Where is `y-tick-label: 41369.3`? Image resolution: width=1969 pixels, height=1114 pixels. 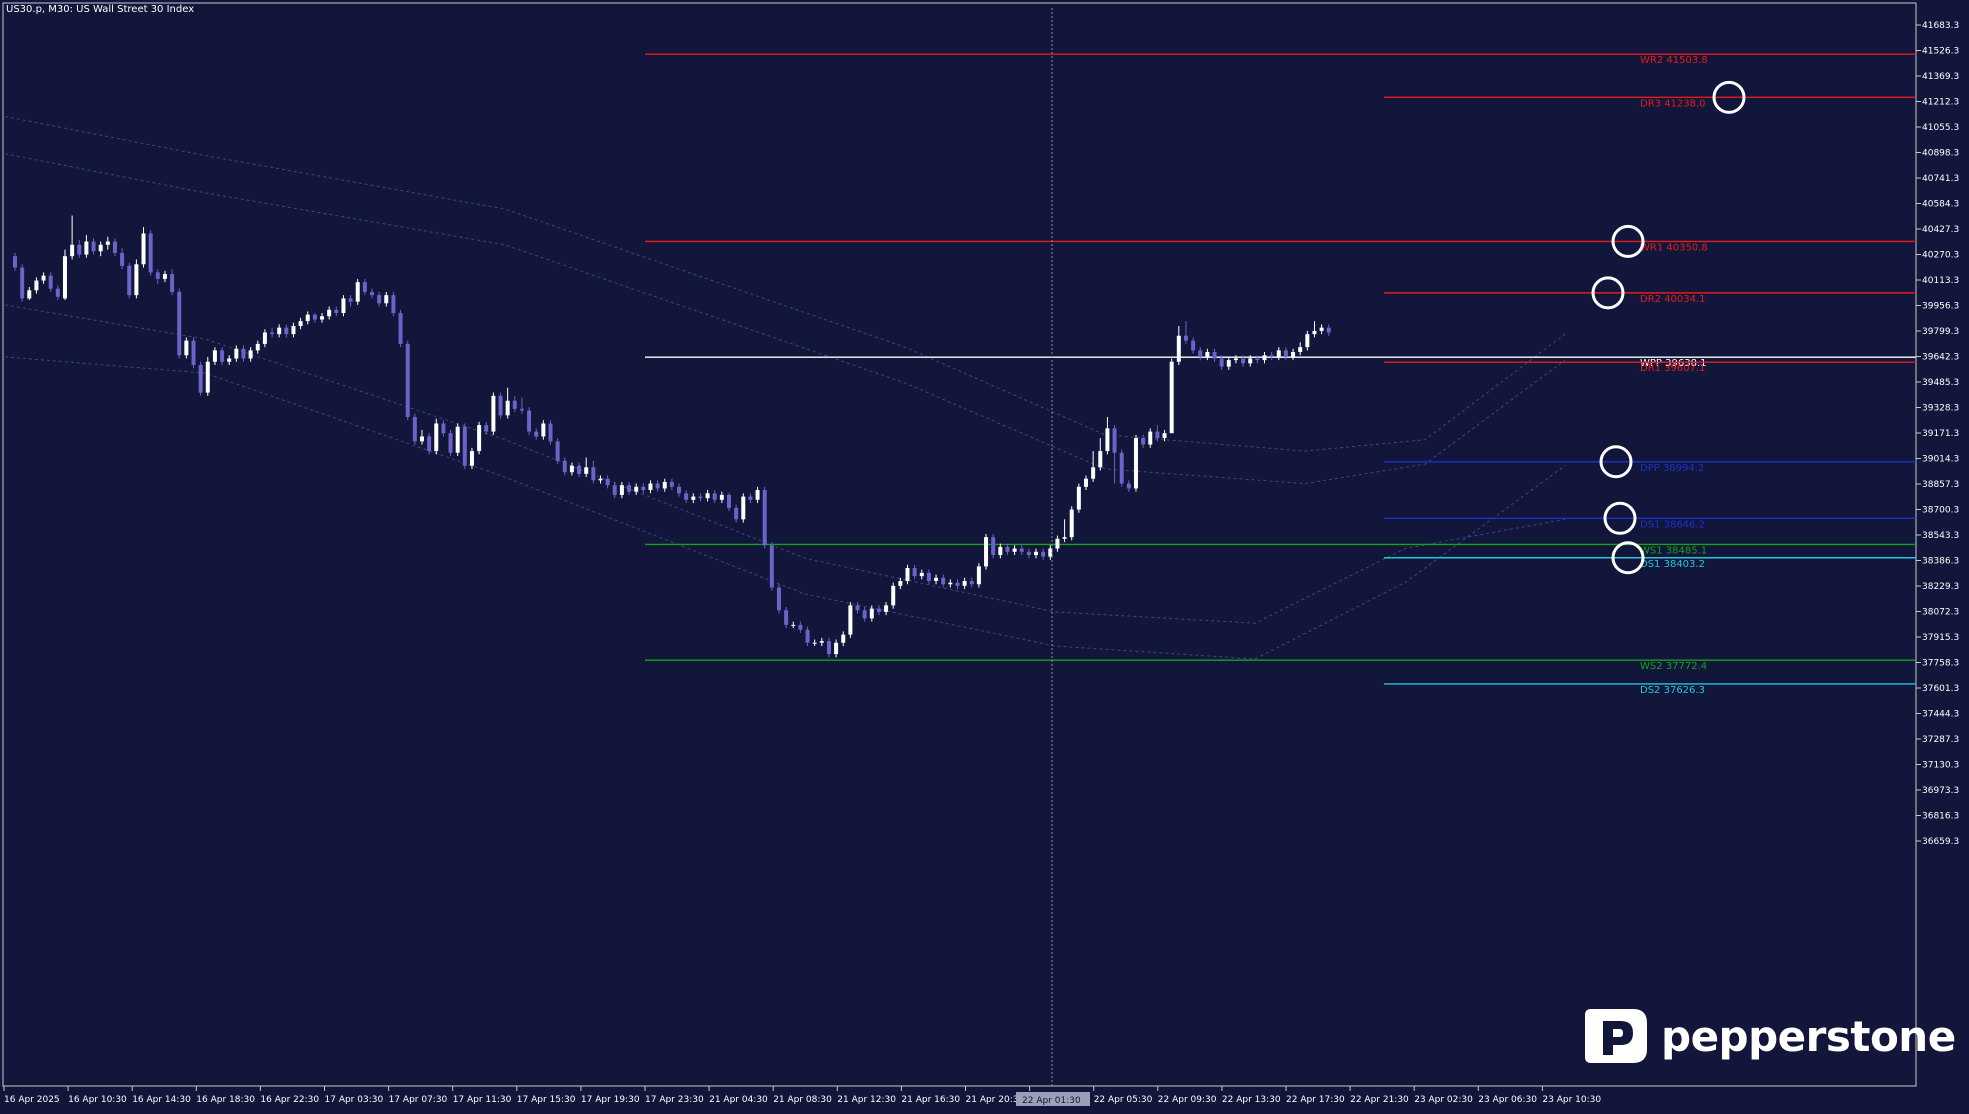 y-tick-label: 41369.3 is located at coordinates (1940, 77).